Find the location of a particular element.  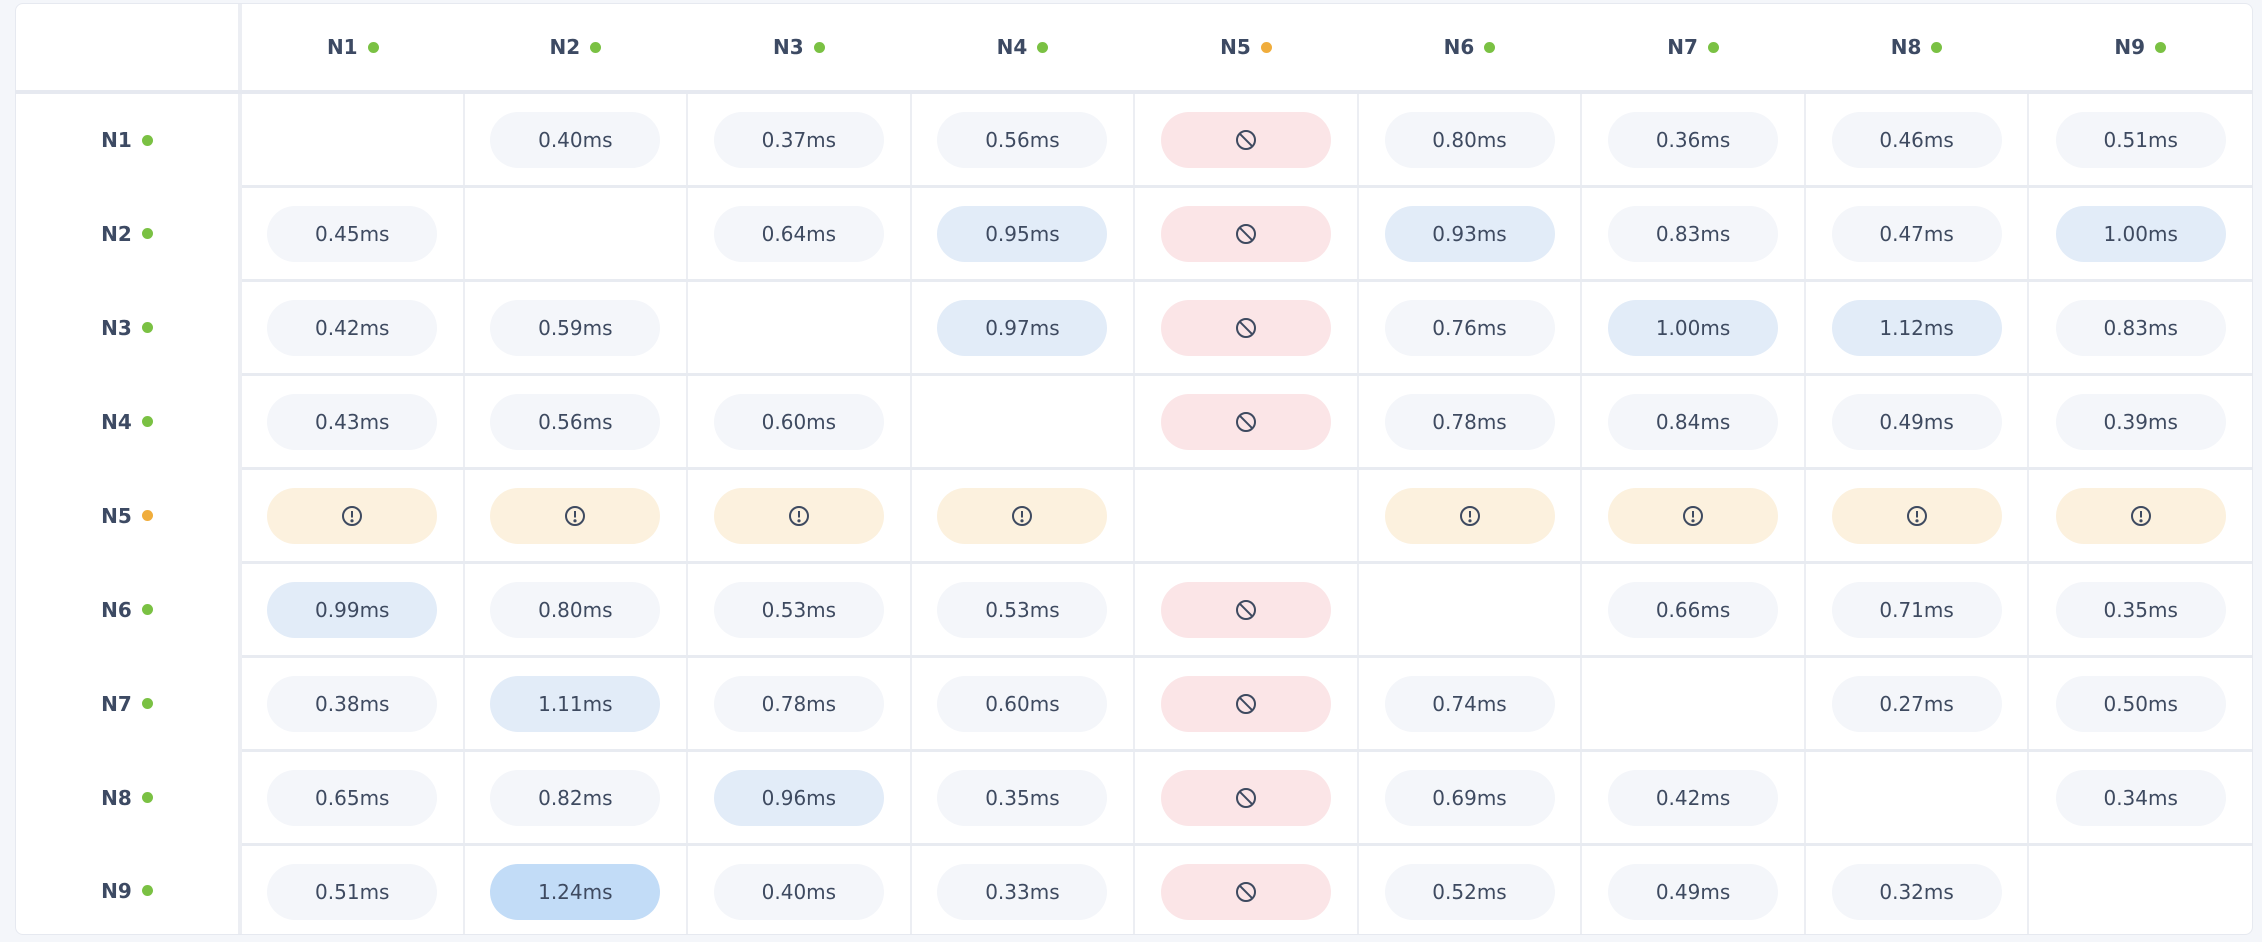

matrix-cell: 0.39ms is located at coordinates (2139, 421).